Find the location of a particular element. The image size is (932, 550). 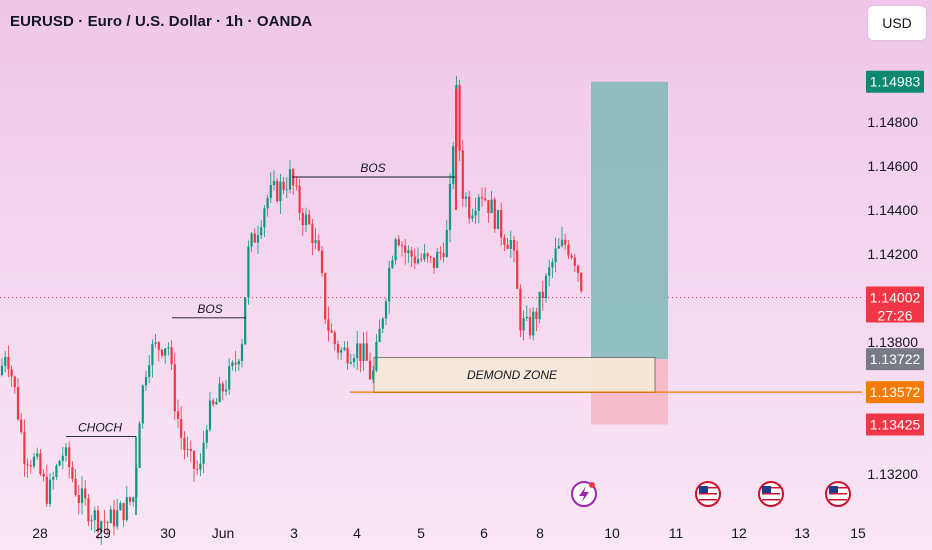

y-tick-label: 1.13200 is located at coordinates (892, 474).